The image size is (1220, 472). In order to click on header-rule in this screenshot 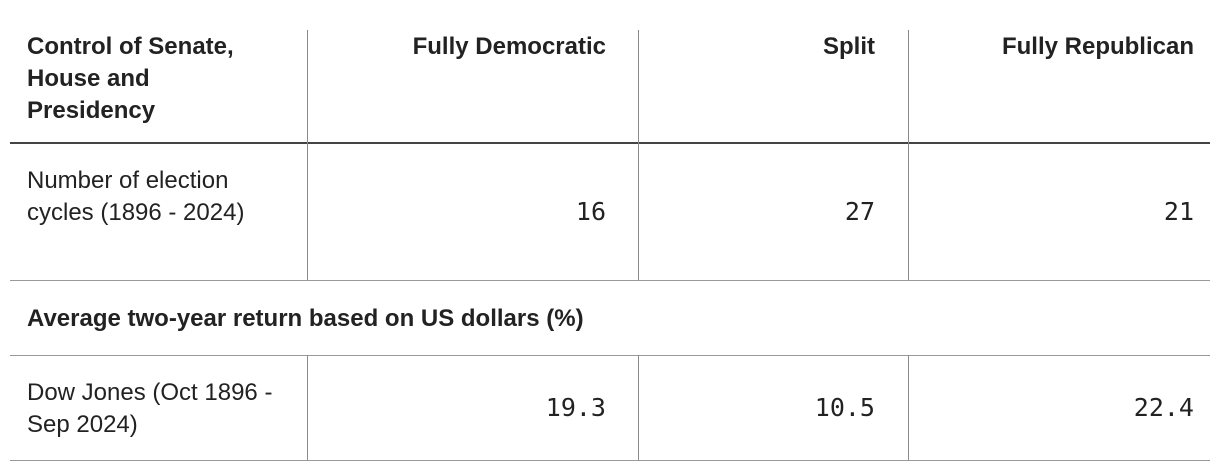, I will do `click(610, 143)`.